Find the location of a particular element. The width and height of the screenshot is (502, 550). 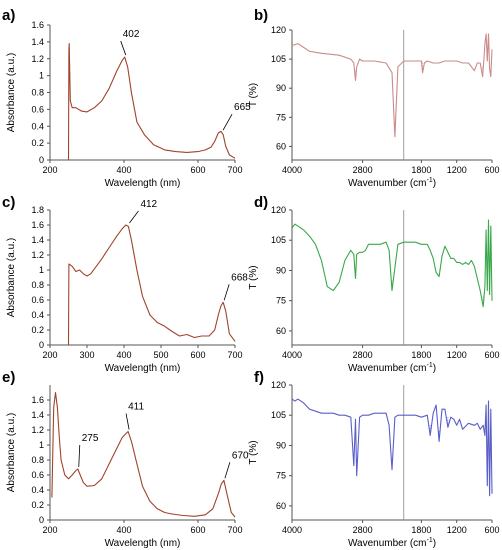

x-tick-label: 500 is located at coordinates (160, 355).